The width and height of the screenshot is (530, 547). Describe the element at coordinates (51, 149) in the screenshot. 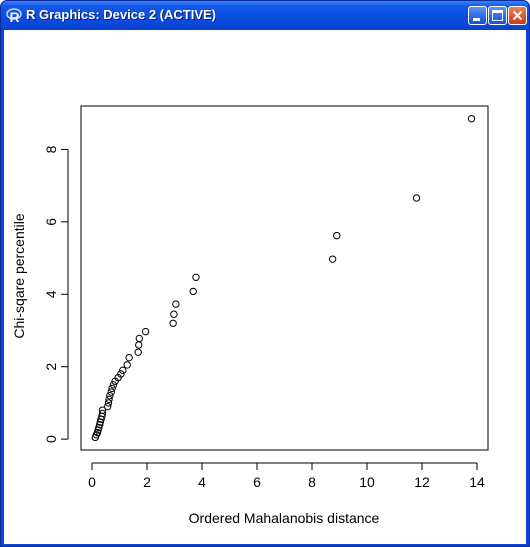

I see `y-tick-label: 8` at that location.